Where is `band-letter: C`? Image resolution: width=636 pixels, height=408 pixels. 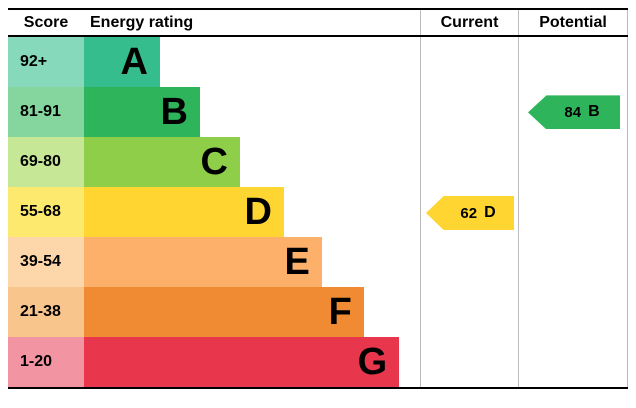 band-letter: C is located at coordinates (214, 162).